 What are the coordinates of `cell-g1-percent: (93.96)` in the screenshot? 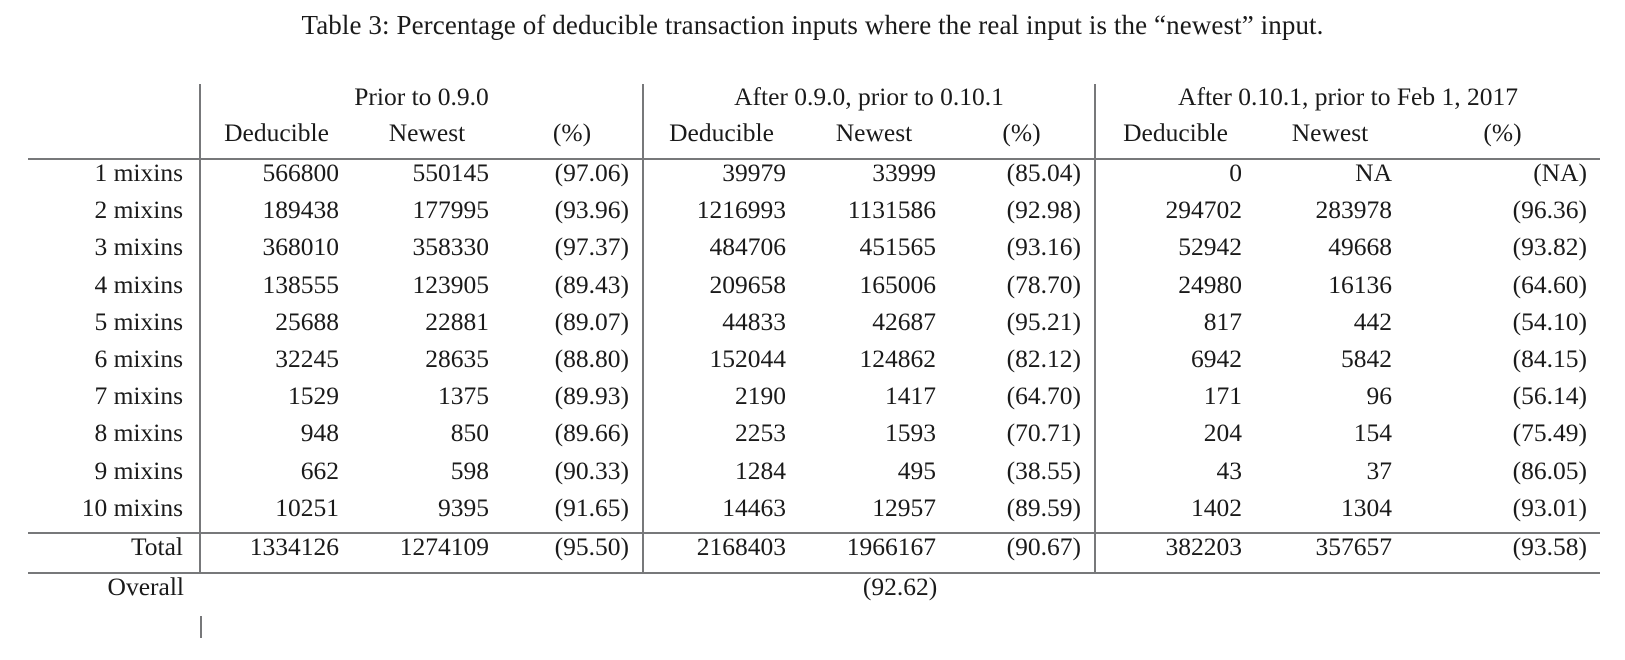 It's located at (591, 210).